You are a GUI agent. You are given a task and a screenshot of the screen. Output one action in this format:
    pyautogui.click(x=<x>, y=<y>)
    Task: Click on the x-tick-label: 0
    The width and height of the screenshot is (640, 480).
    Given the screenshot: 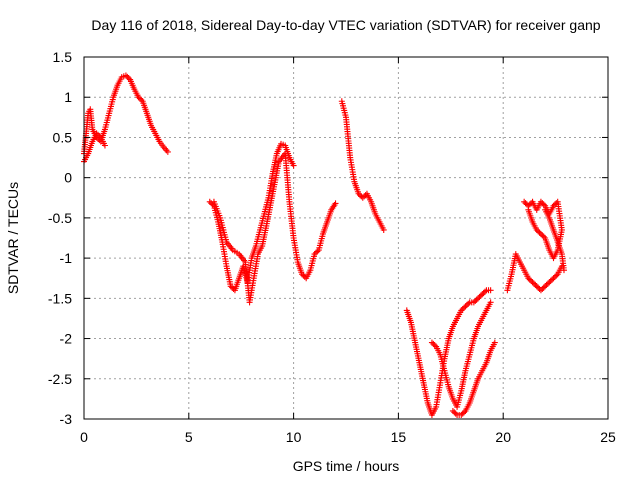 What is the action you would take?
    pyautogui.click(x=84, y=437)
    